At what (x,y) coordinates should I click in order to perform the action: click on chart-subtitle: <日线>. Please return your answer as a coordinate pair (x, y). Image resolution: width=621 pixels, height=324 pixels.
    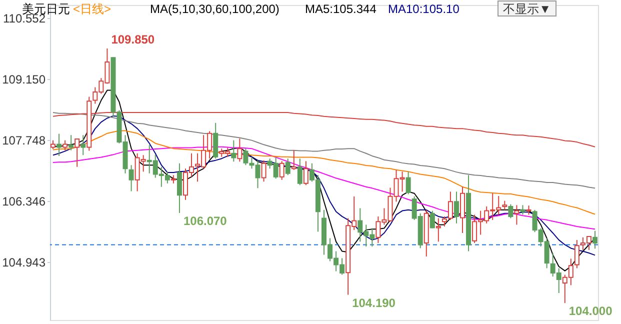
    Looking at the image, I should click on (92, 9).